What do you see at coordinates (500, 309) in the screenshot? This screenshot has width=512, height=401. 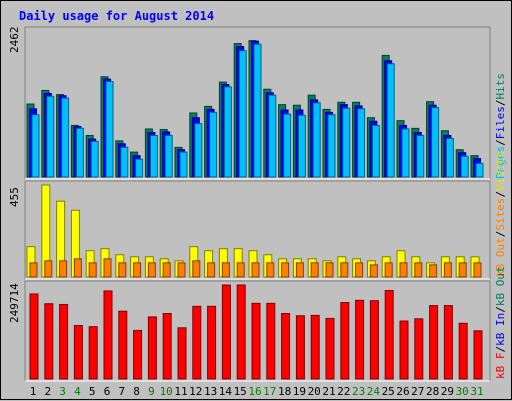 I see `legend-sep-6: /` at bounding box center [500, 309].